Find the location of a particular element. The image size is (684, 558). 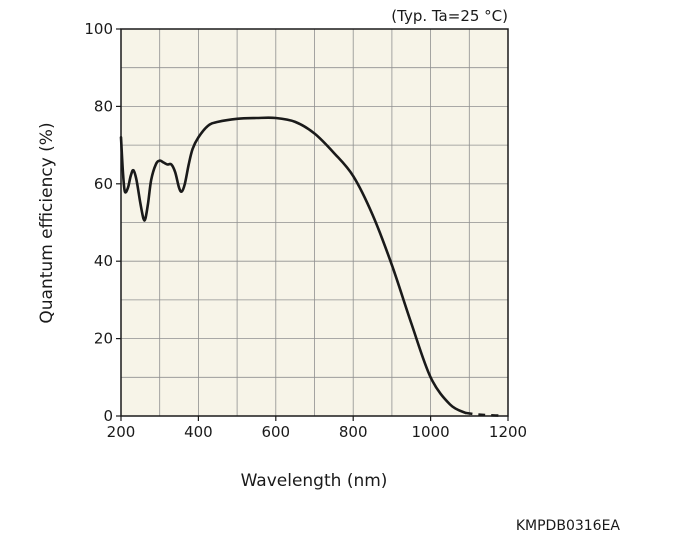

x-tick-label: 400 is located at coordinates (198, 432).